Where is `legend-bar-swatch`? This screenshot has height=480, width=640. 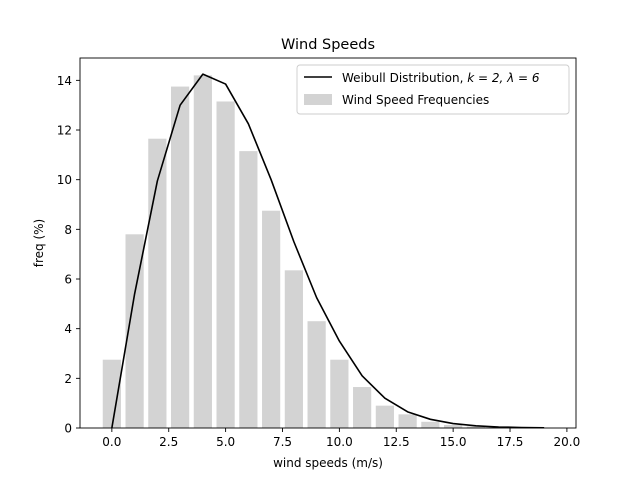
legend-bar-swatch is located at coordinates (318, 99).